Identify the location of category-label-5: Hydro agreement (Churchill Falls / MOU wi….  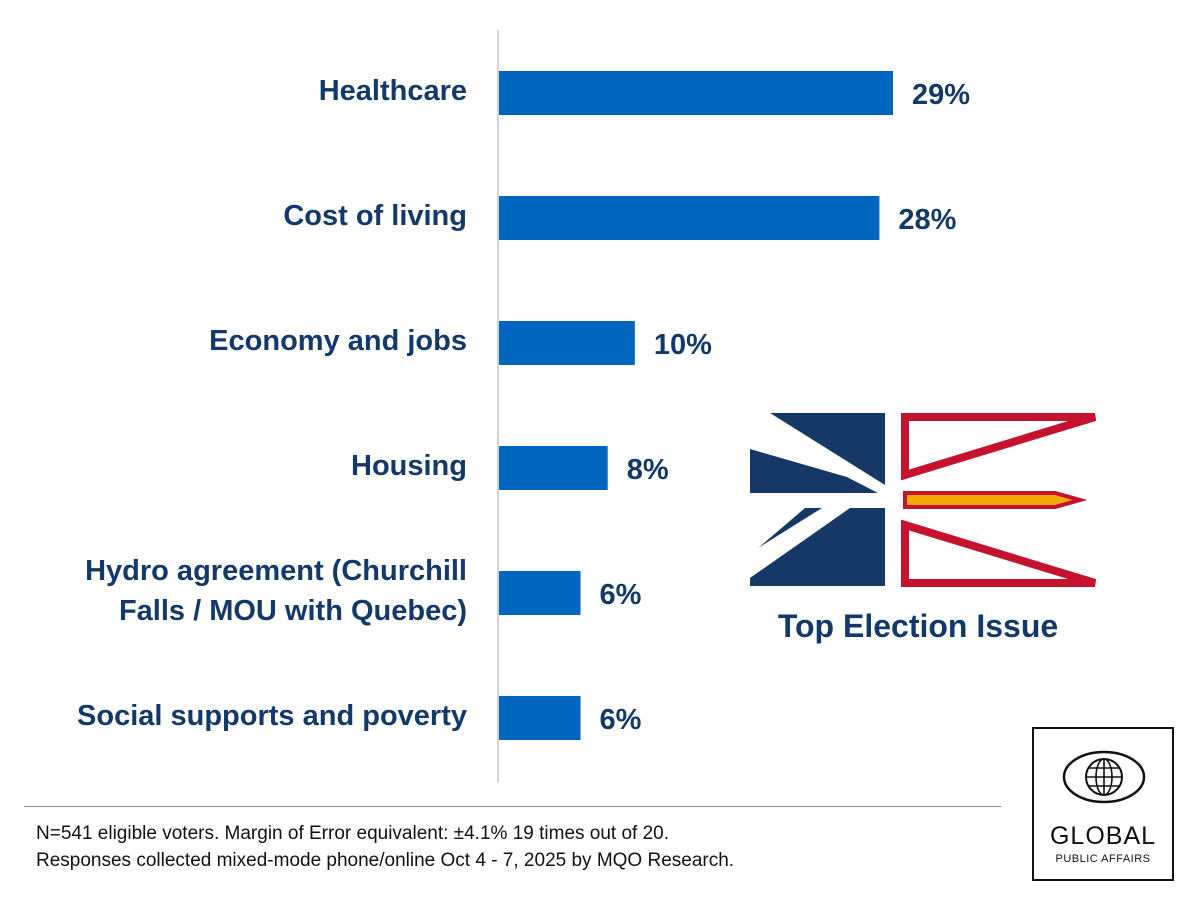
(237, 591).